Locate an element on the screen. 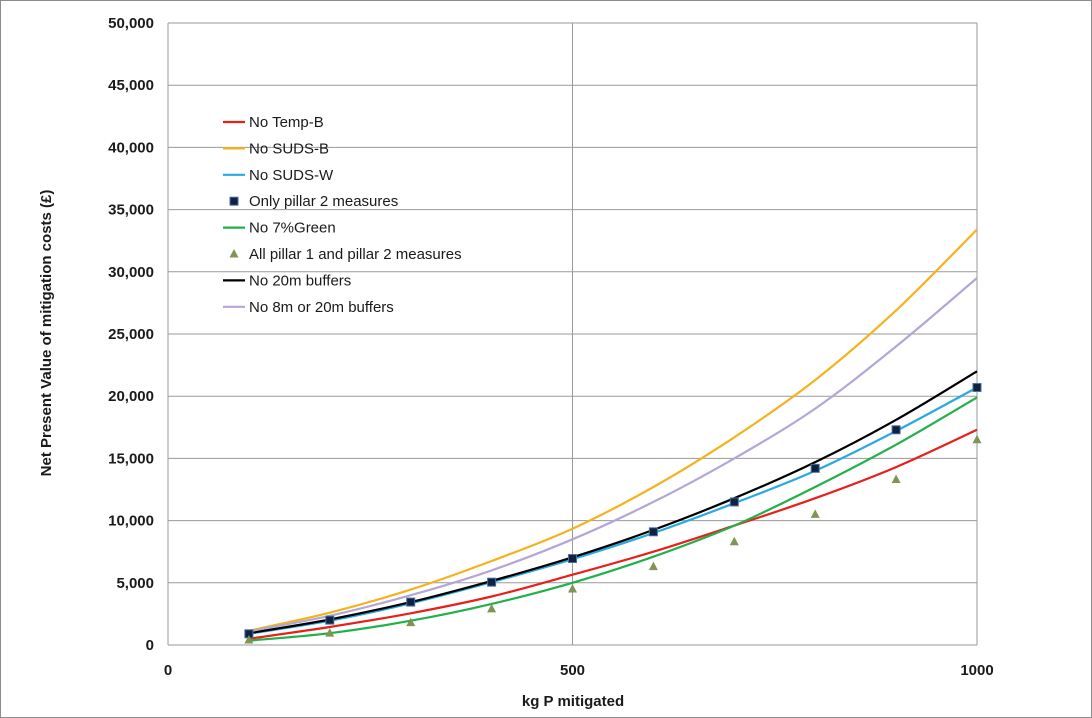  y-tick-label: 20,000 is located at coordinates (131, 396).